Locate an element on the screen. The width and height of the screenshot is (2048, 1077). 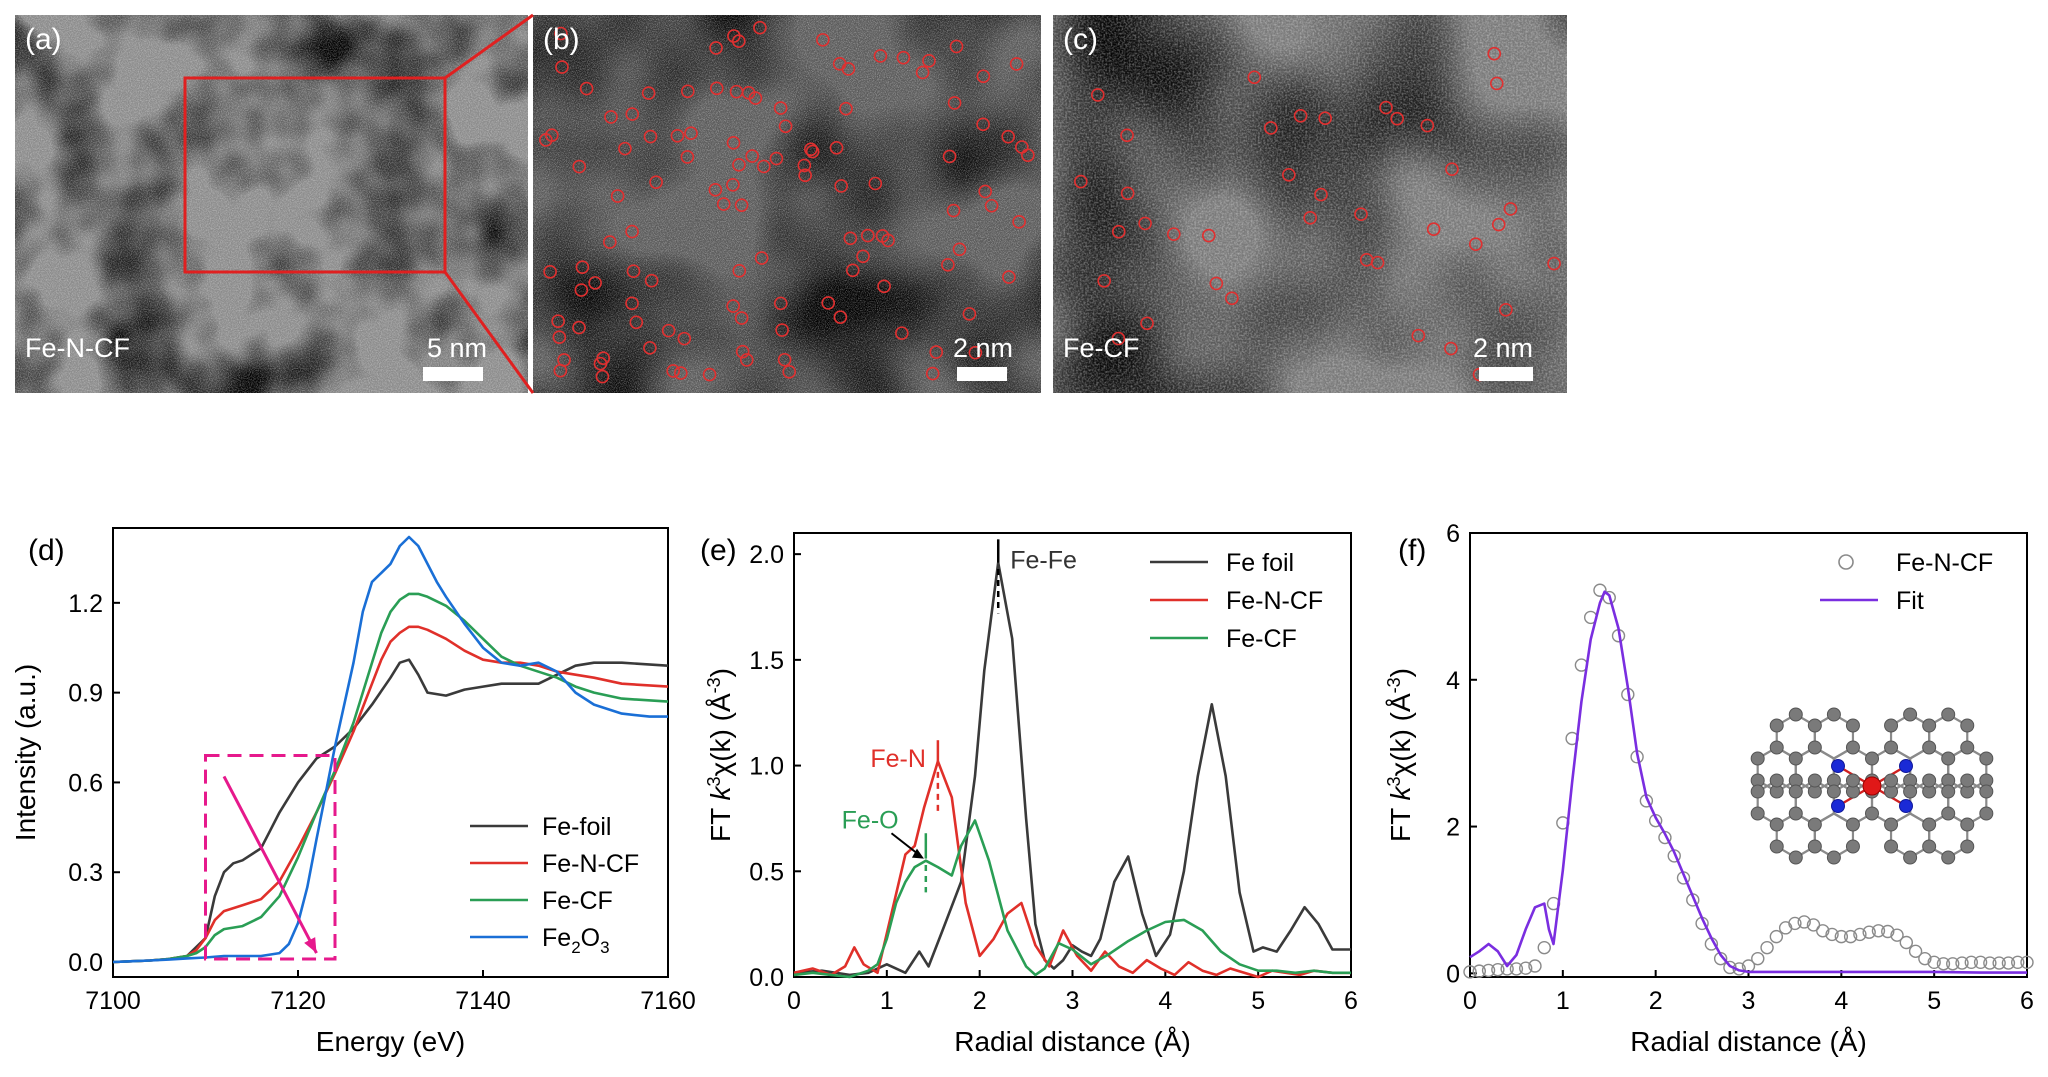
fe-n4-structure-inset is located at coordinates (1872, 786).